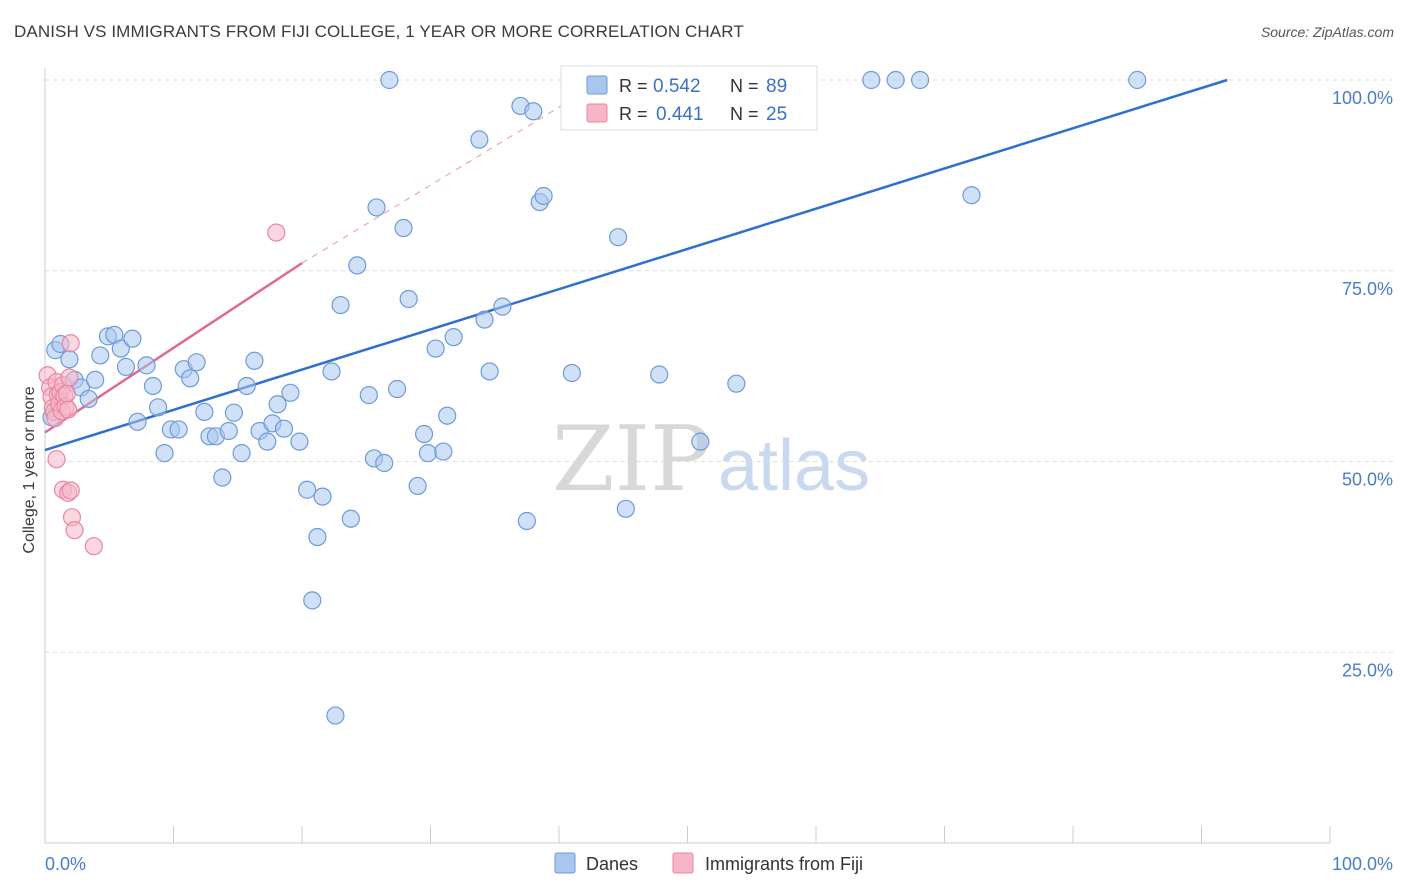 Image resolution: width=1406 pixels, height=892 pixels. Describe the element at coordinates (794, 466) in the screenshot. I see `watermark-atlas: atlas` at that location.